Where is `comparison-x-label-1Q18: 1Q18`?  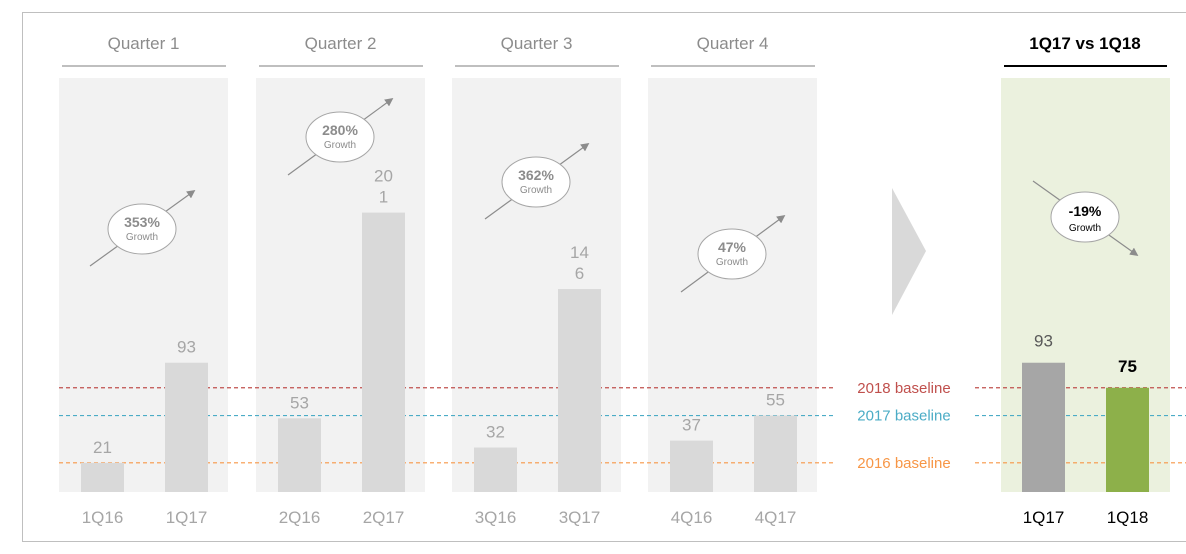 comparison-x-label-1Q18: 1Q18 is located at coordinates (1128, 517).